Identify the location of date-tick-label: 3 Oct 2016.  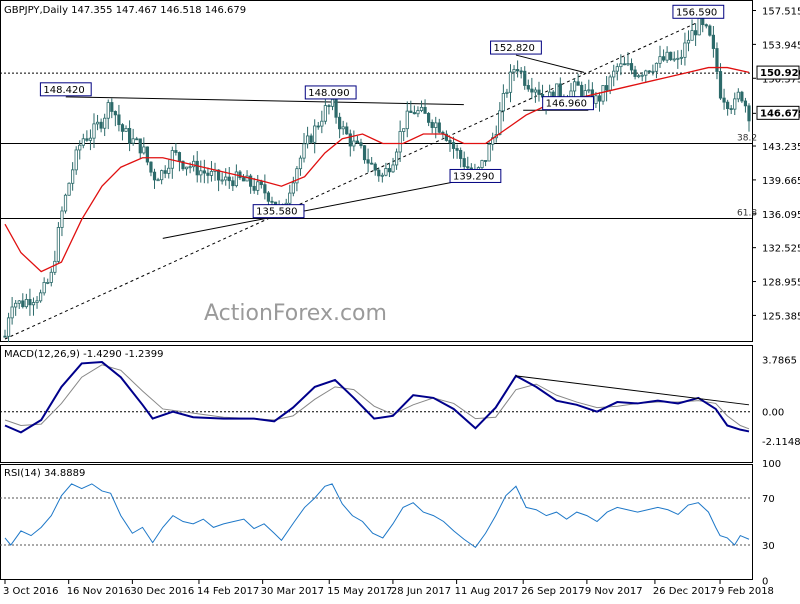
(30, 591).